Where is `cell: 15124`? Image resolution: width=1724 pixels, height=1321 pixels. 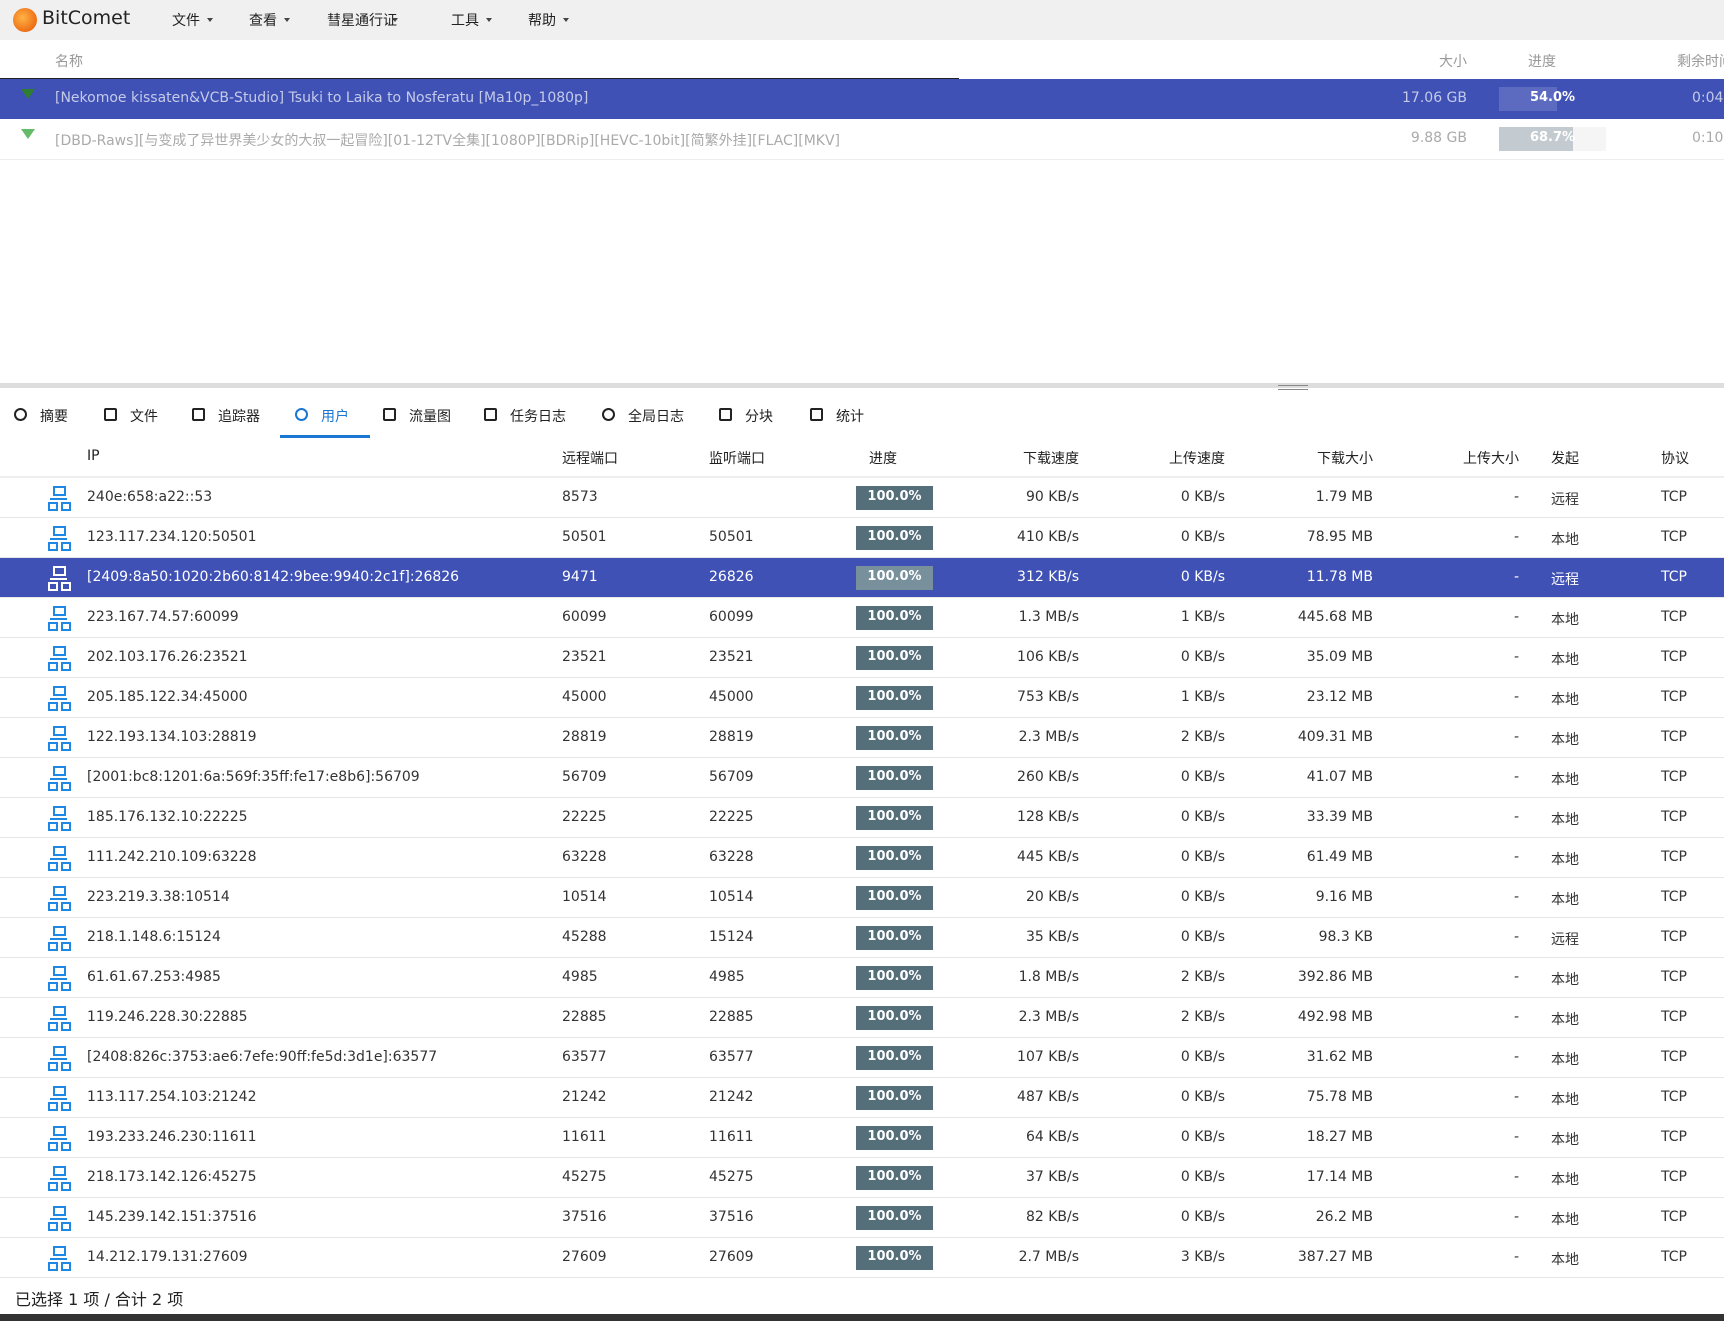 cell: 15124 is located at coordinates (731, 937).